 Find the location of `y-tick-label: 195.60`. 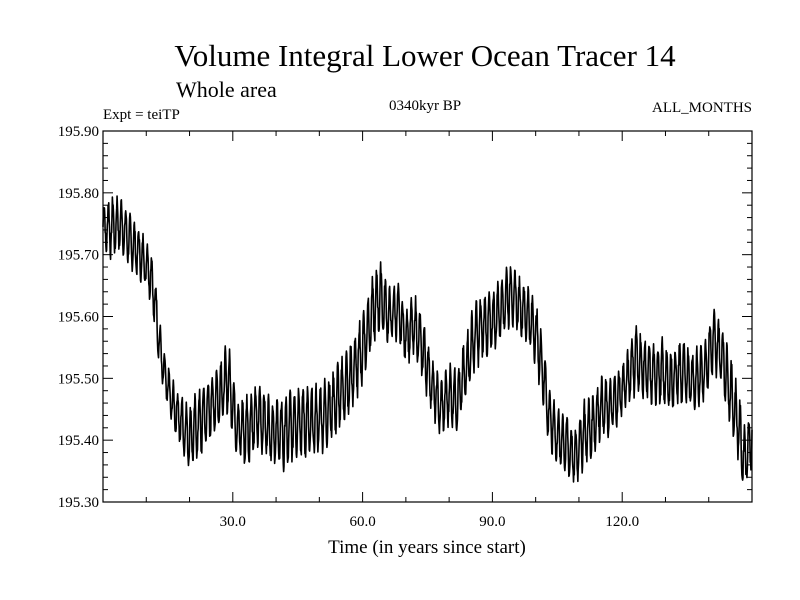

y-tick-label: 195.60 is located at coordinates (78, 318).